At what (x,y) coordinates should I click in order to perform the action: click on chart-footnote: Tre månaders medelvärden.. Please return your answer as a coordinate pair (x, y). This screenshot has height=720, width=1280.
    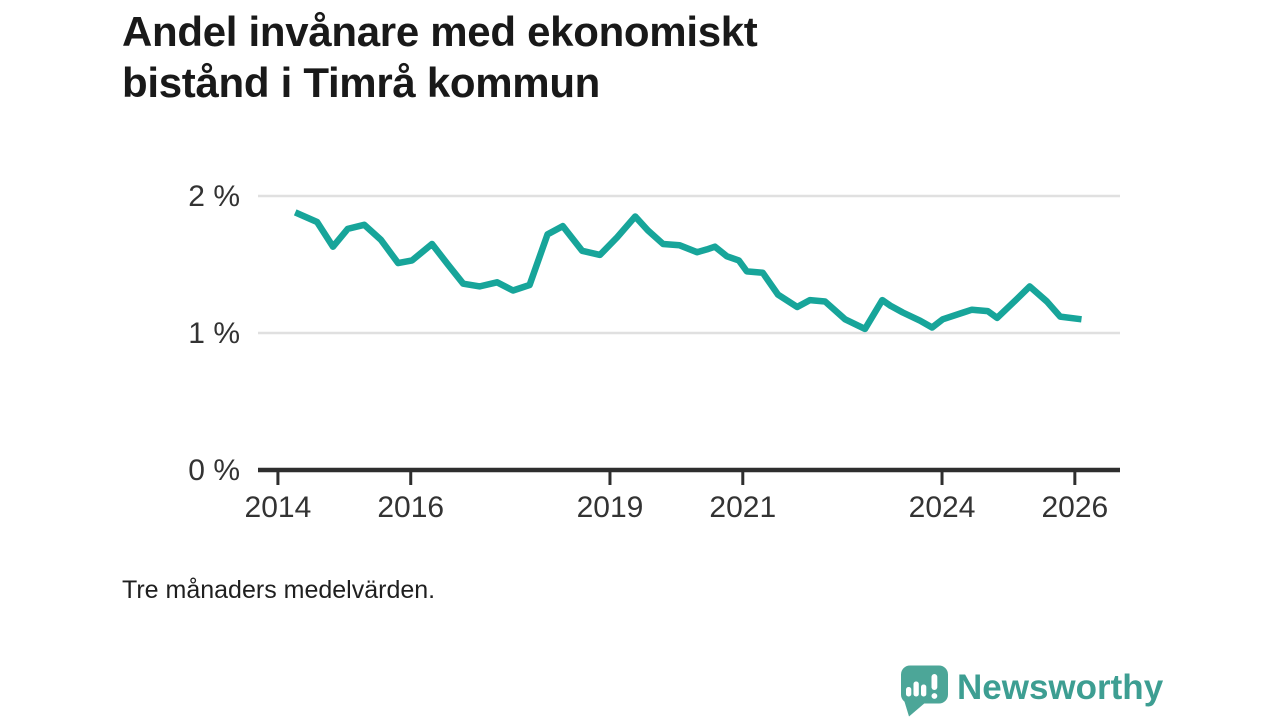
    Looking at the image, I should click on (279, 590).